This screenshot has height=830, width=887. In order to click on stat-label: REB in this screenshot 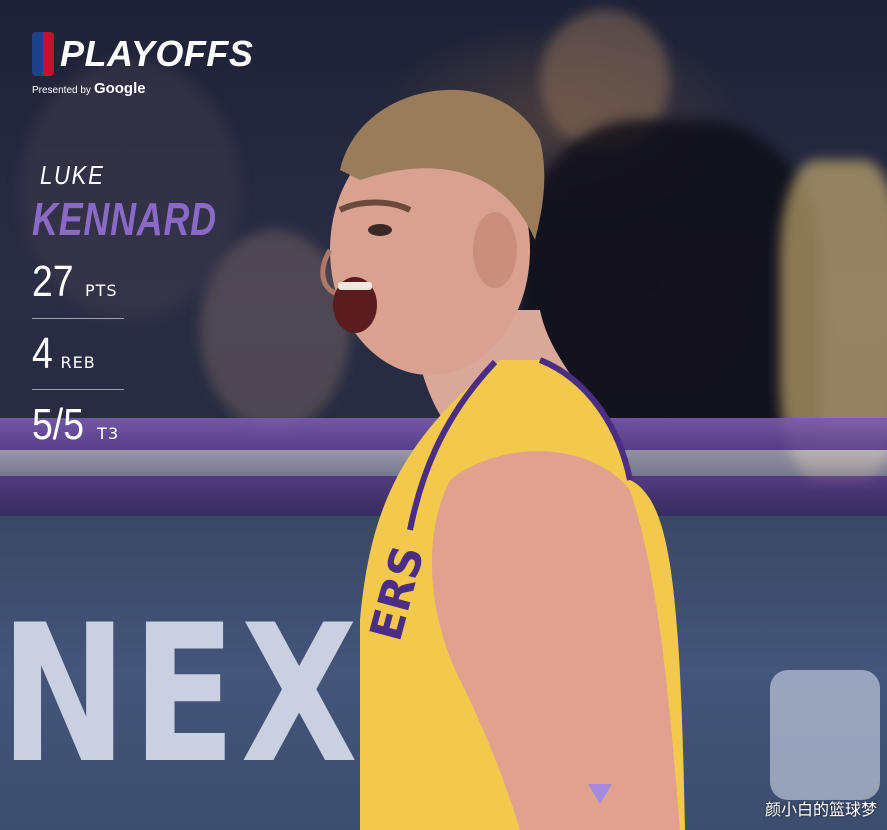, I will do `click(78, 362)`.